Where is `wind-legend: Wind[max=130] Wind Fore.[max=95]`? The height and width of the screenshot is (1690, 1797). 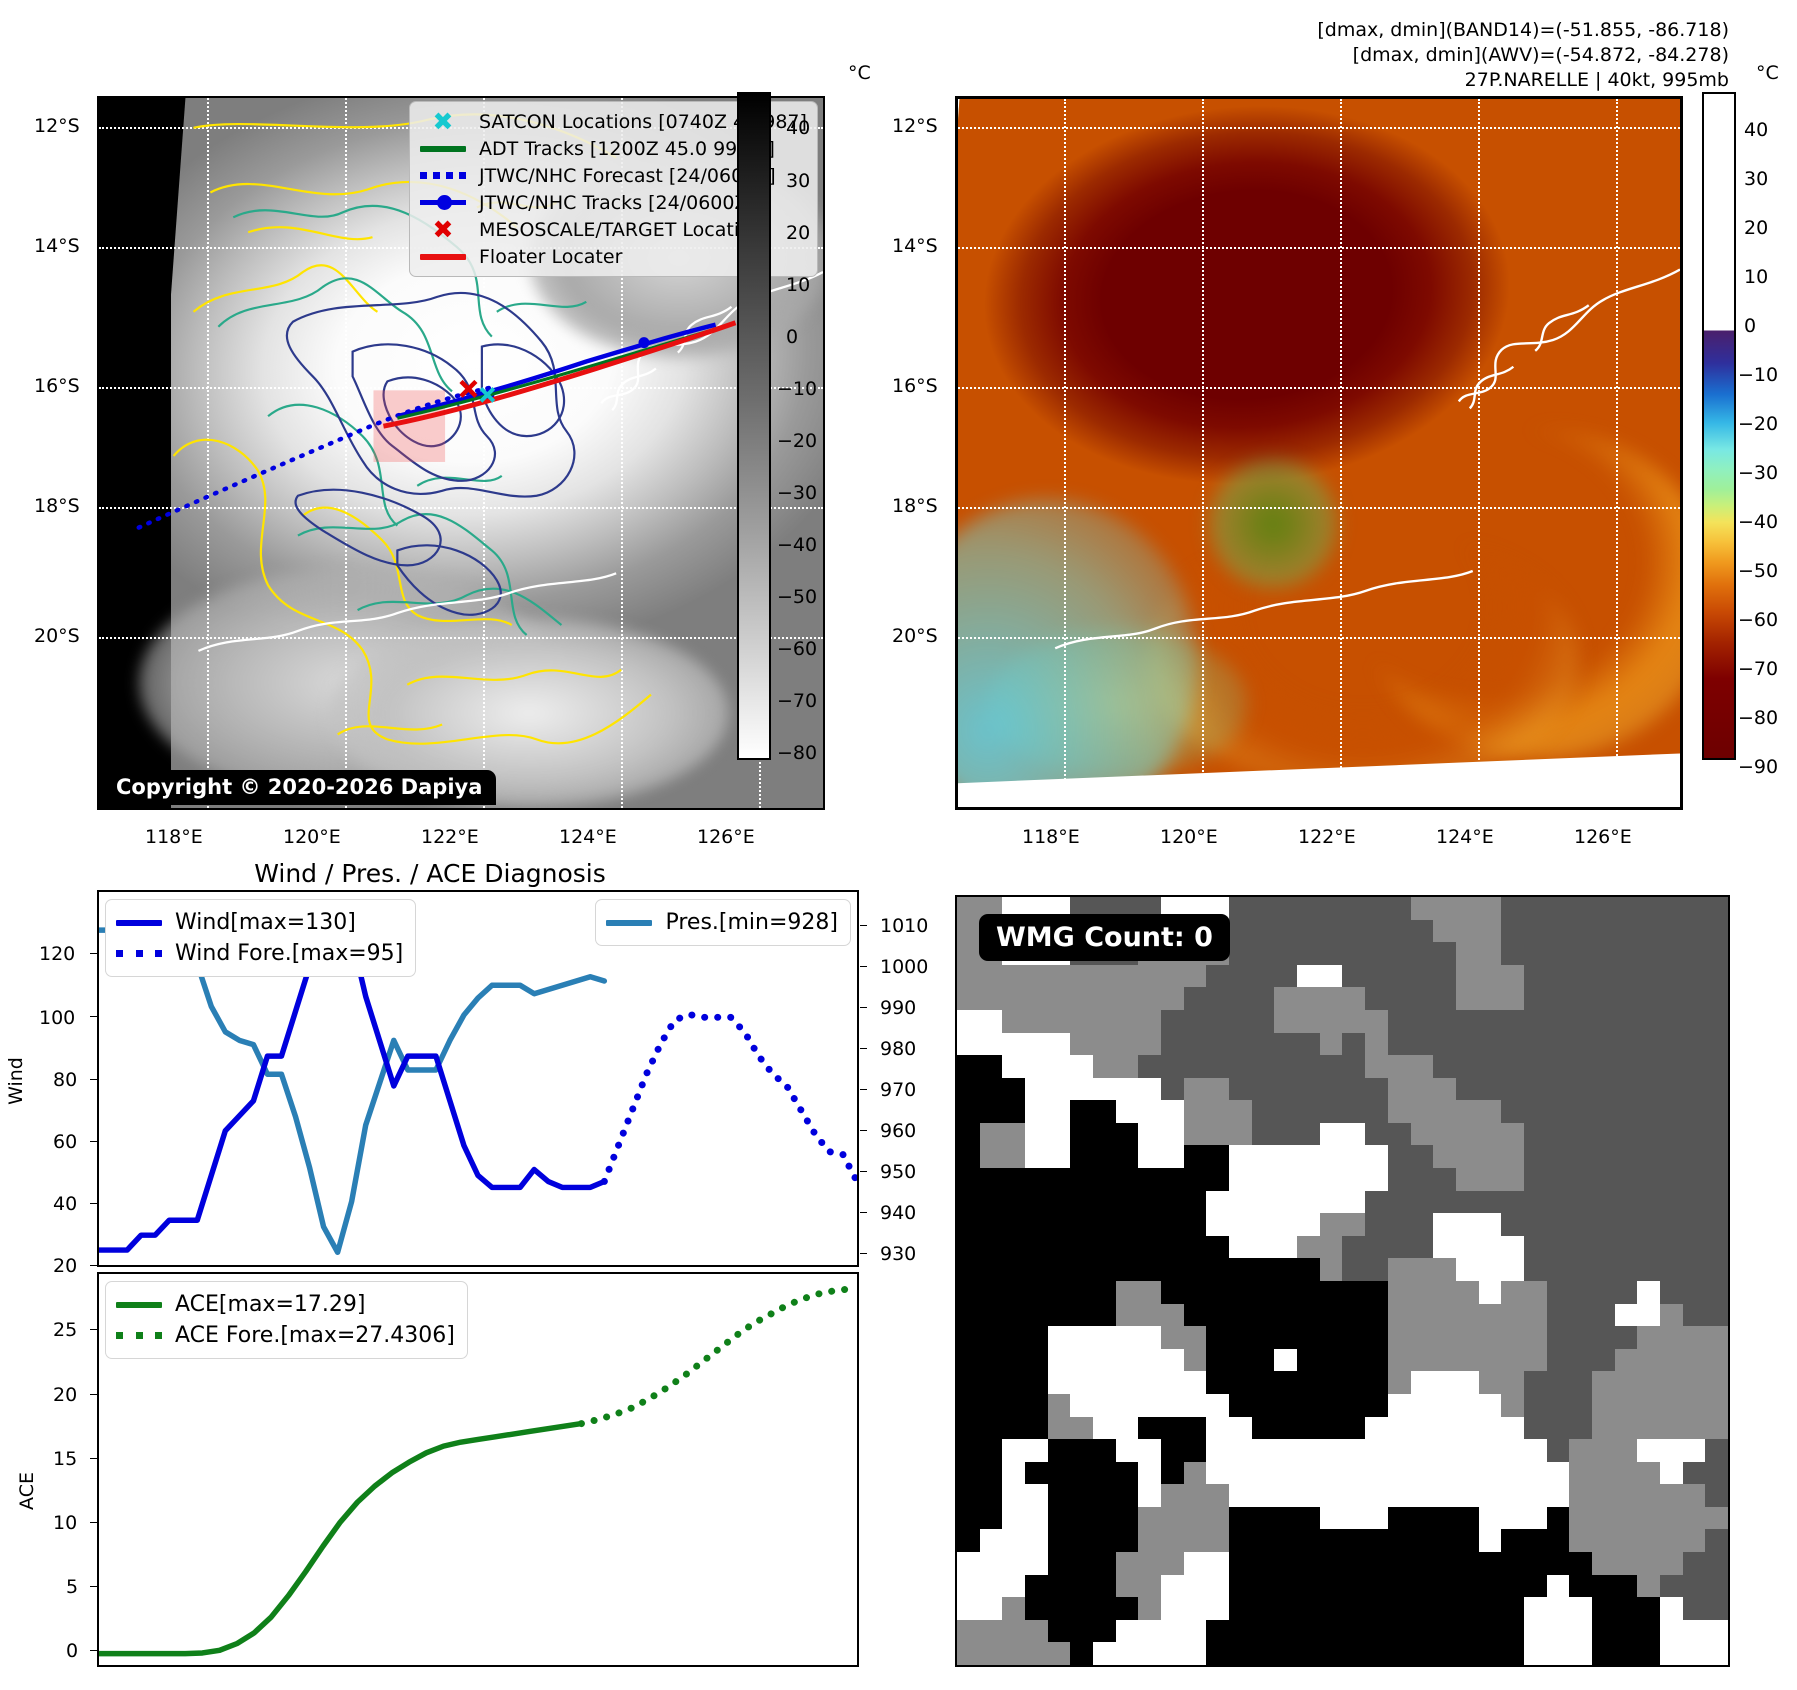 wind-legend: Wind[max=130] Wind Fore.[max=95] is located at coordinates (261, 938).